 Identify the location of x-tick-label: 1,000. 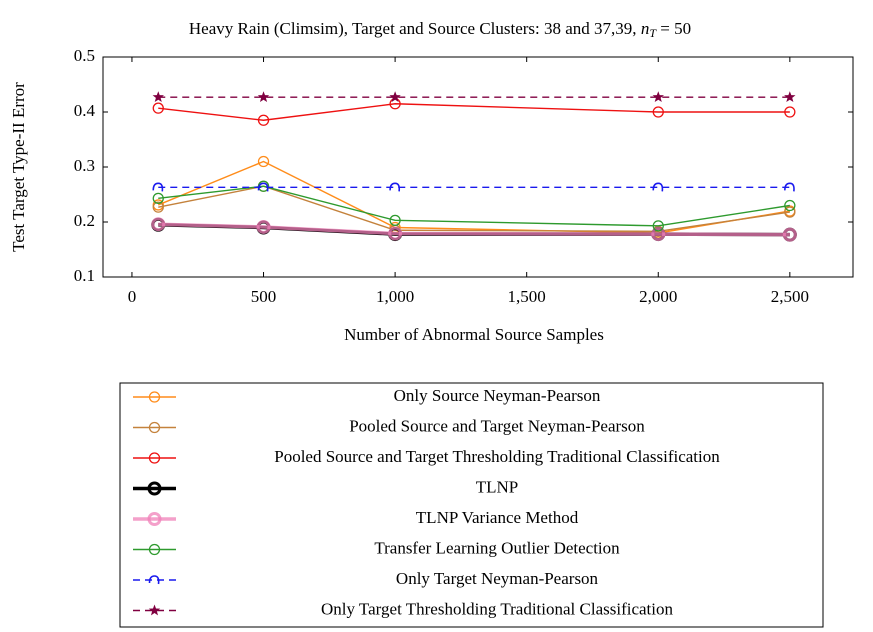
(395, 296).